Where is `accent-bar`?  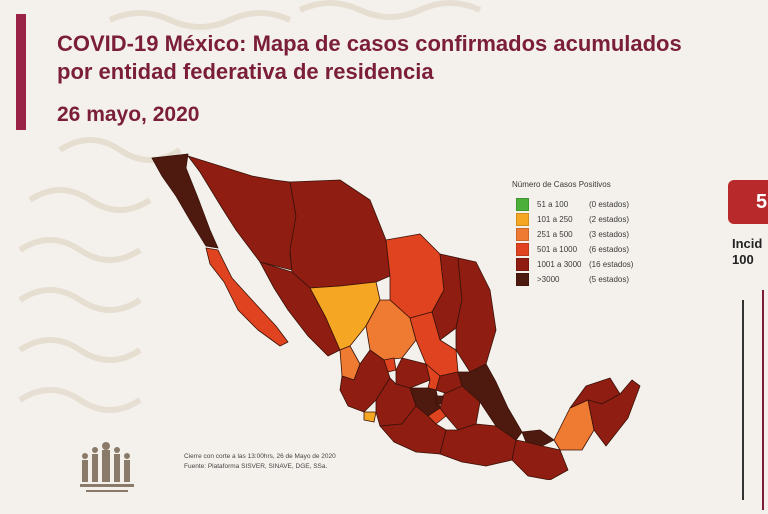 accent-bar is located at coordinates (21, 72).